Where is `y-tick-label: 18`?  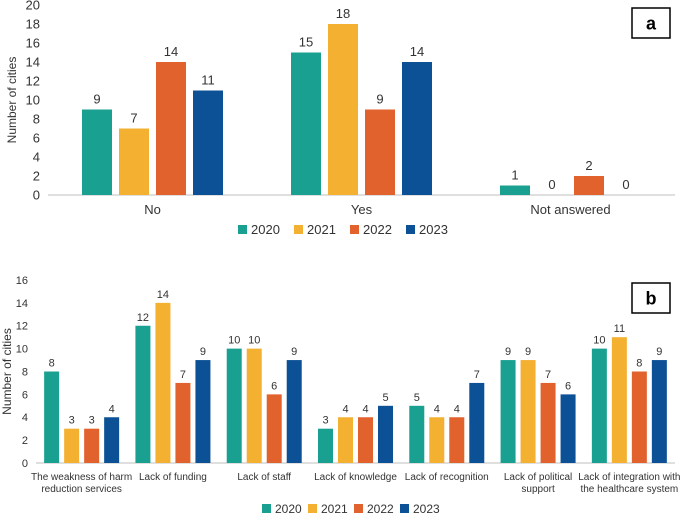
y-tick-label: 18 is located at coordinates (33, 24).